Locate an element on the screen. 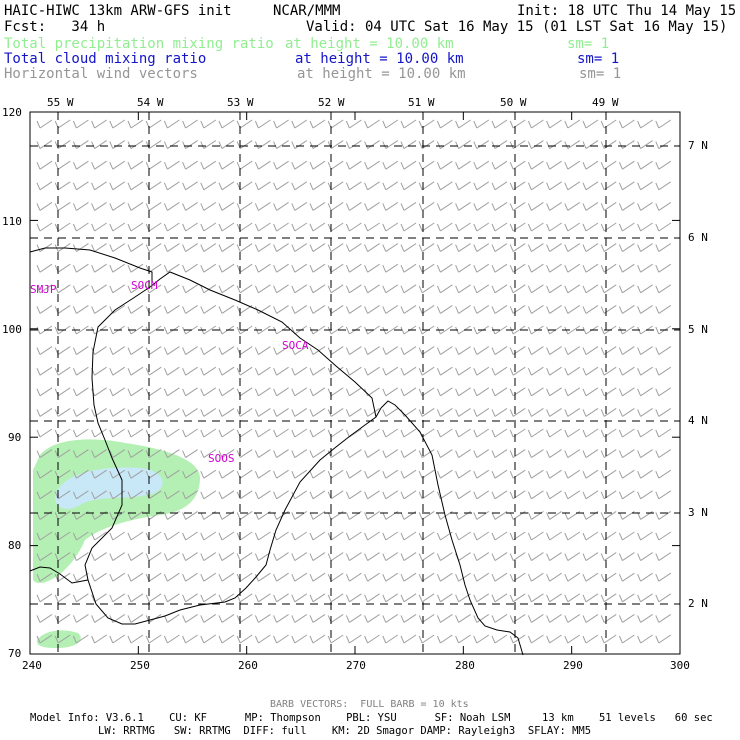  lon-label: 50 W is located at coordinates (513, 102).